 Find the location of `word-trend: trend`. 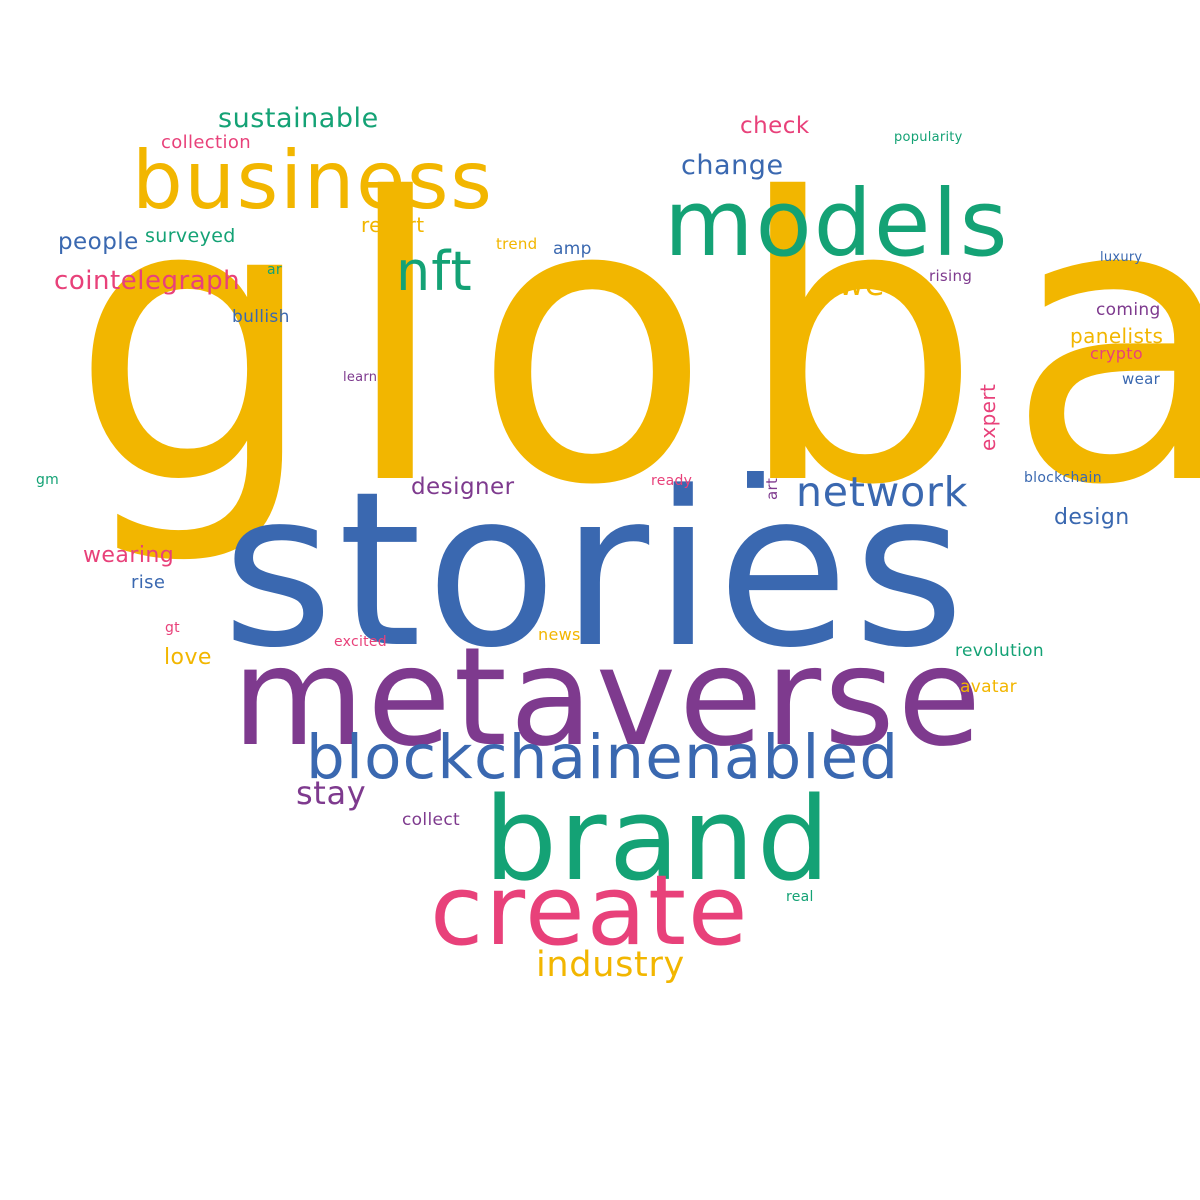

word-trend: trend is located at coordinates (517, 244).